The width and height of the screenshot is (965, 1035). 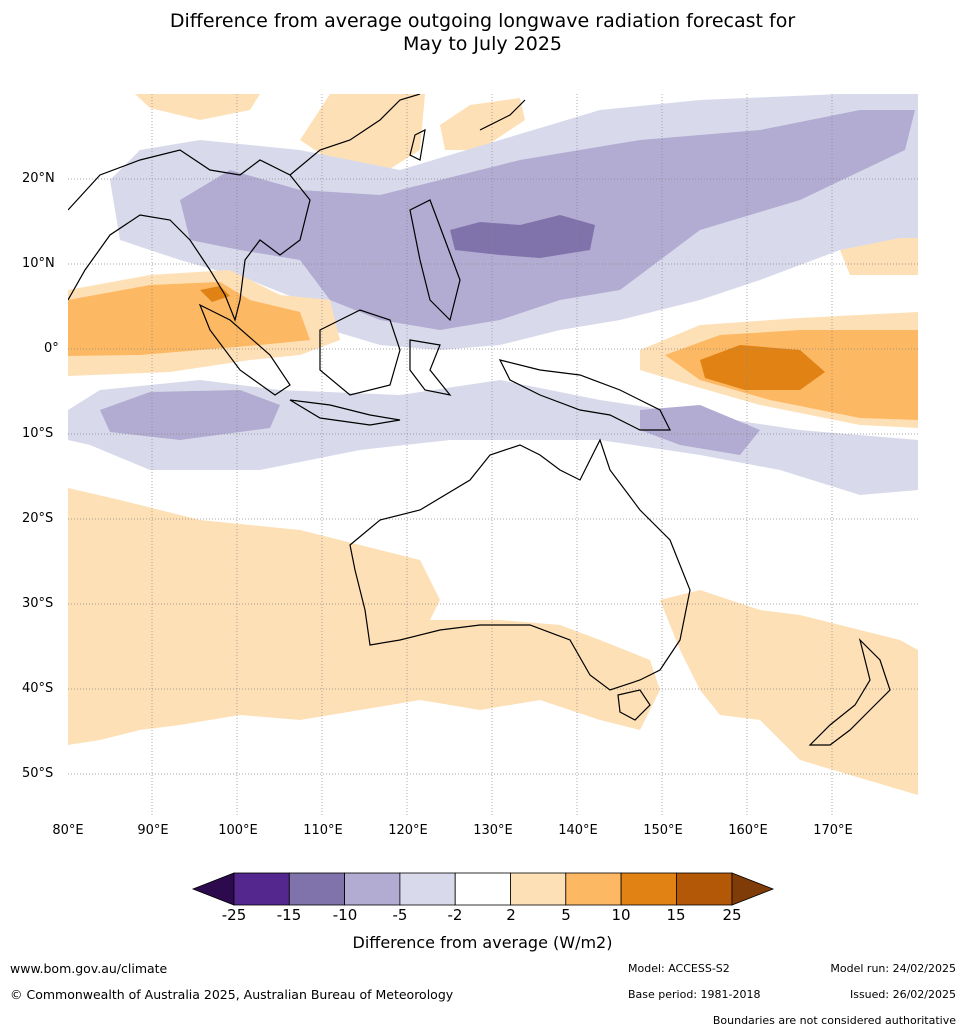 What do you see at coordinates (153, 830) in the screenshot?
I see `lon-label: 90°E` at bounding box center [153, 830].